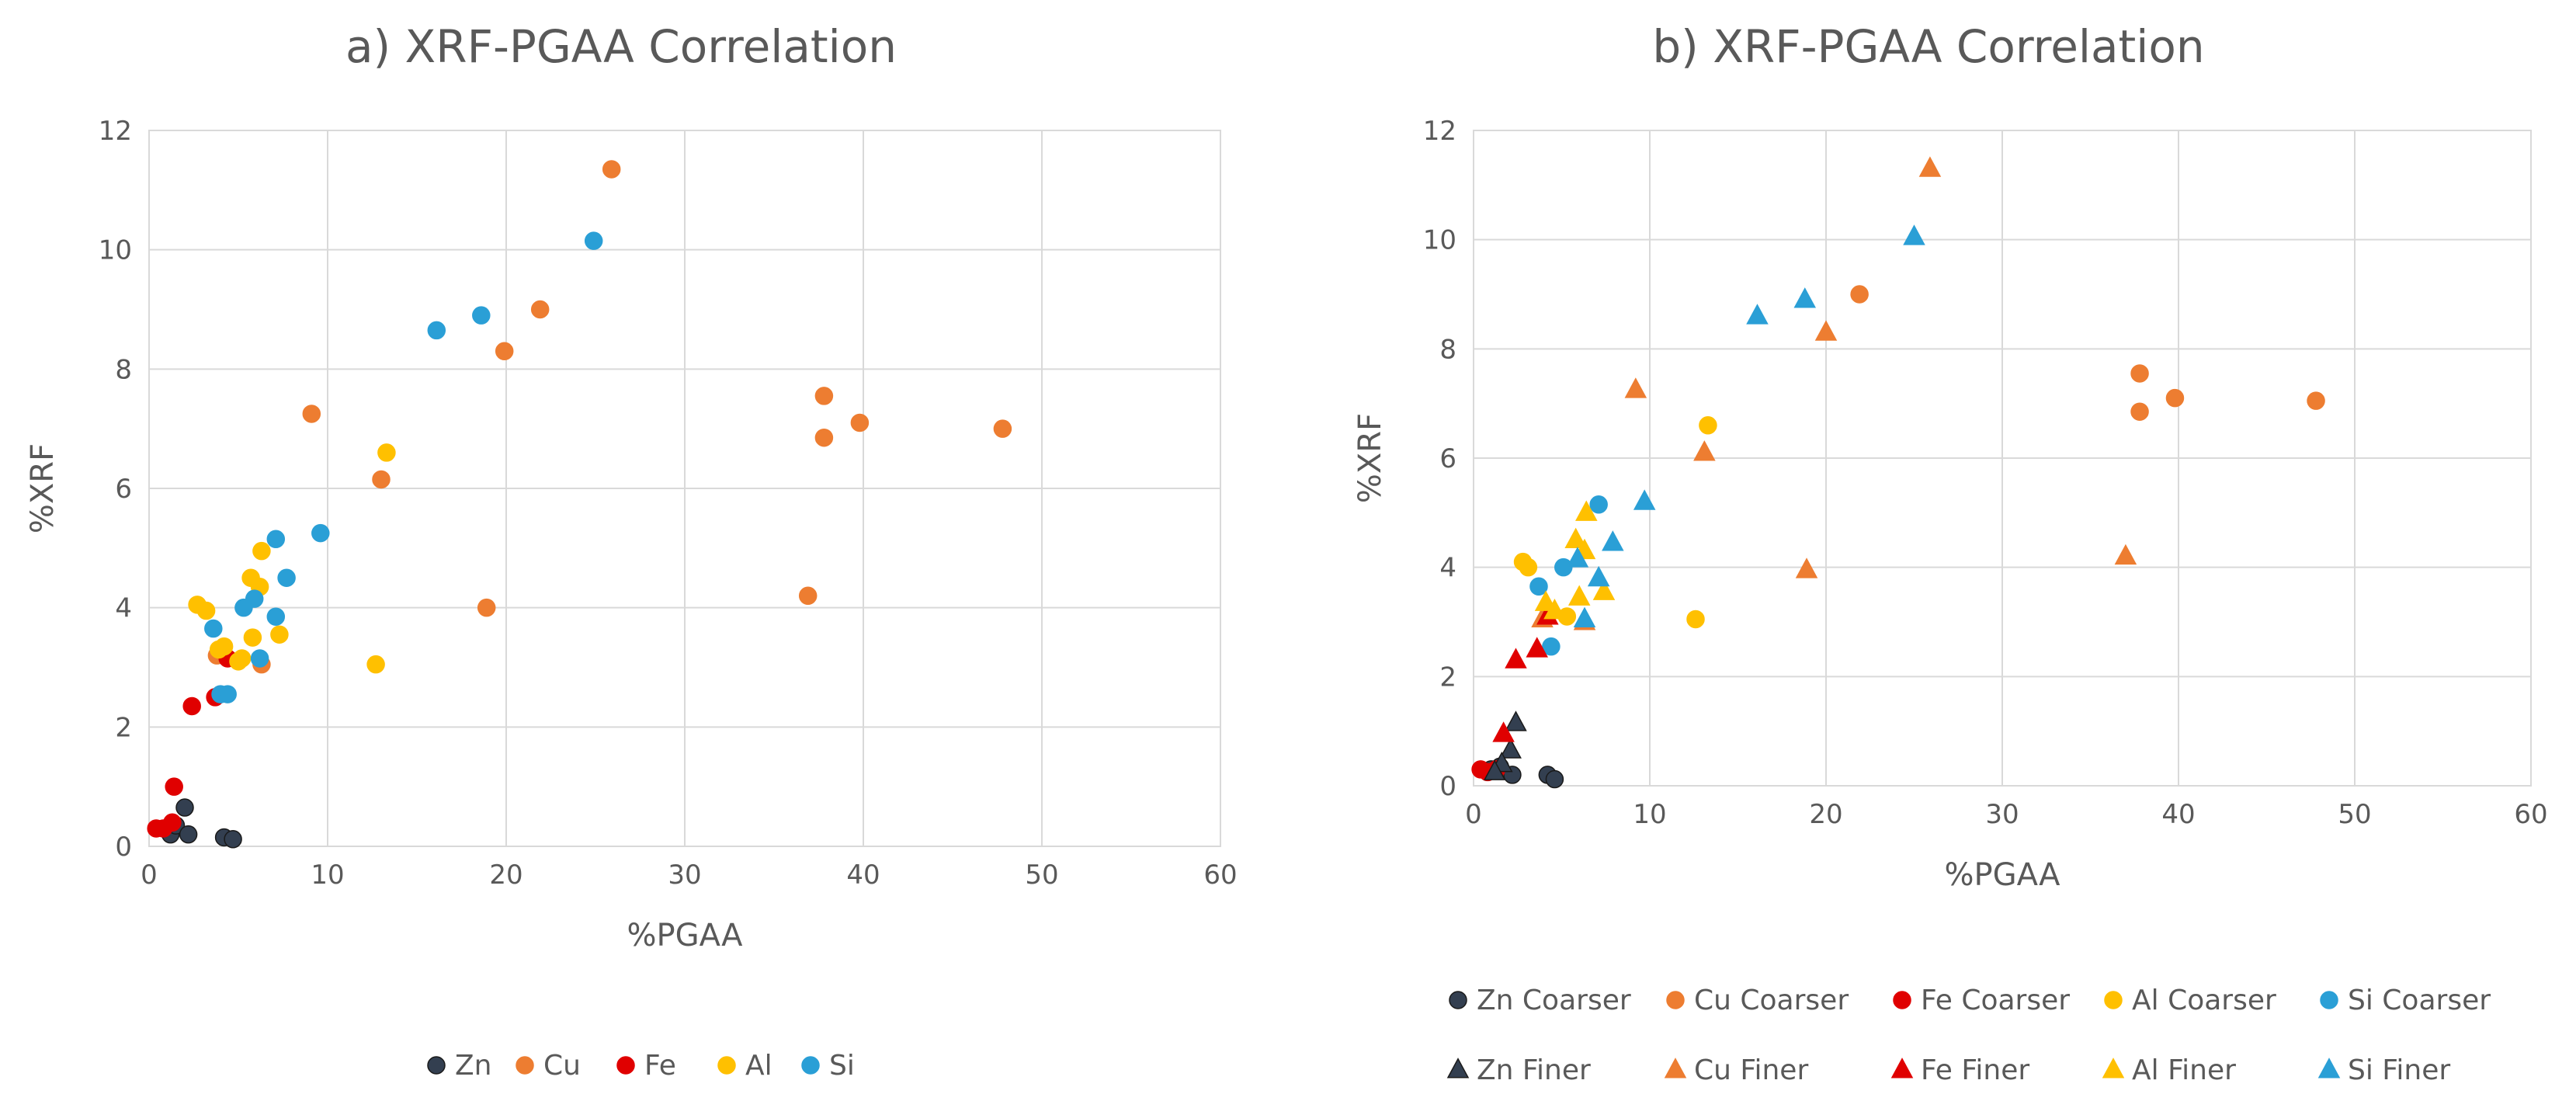  I want to click on chart-b-y-tick-label: 8, so click(1447, 350).